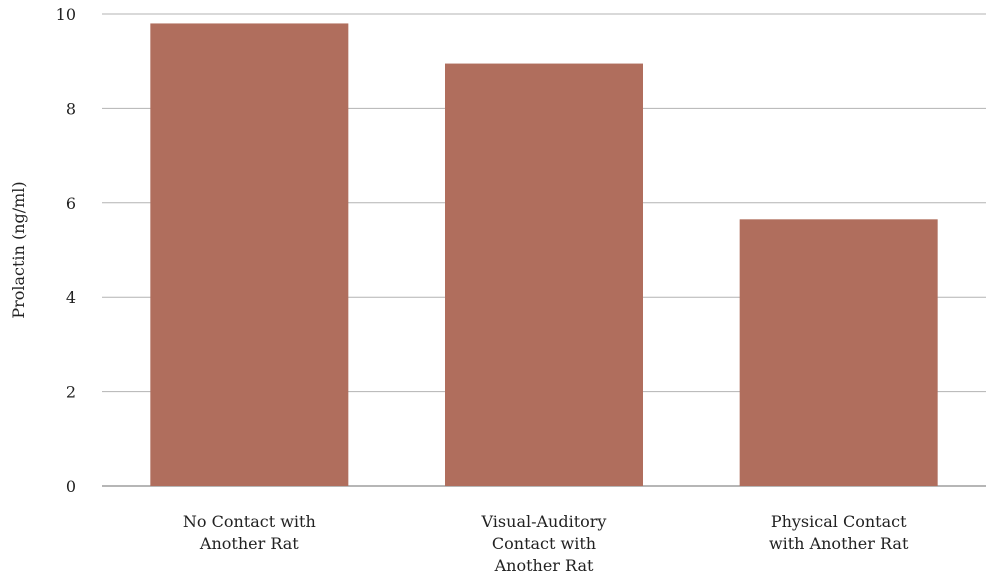  Describe the element at coordinates (839, 521) in the screenshot. I see `x-category-label-line: Physical Contact` at that location.